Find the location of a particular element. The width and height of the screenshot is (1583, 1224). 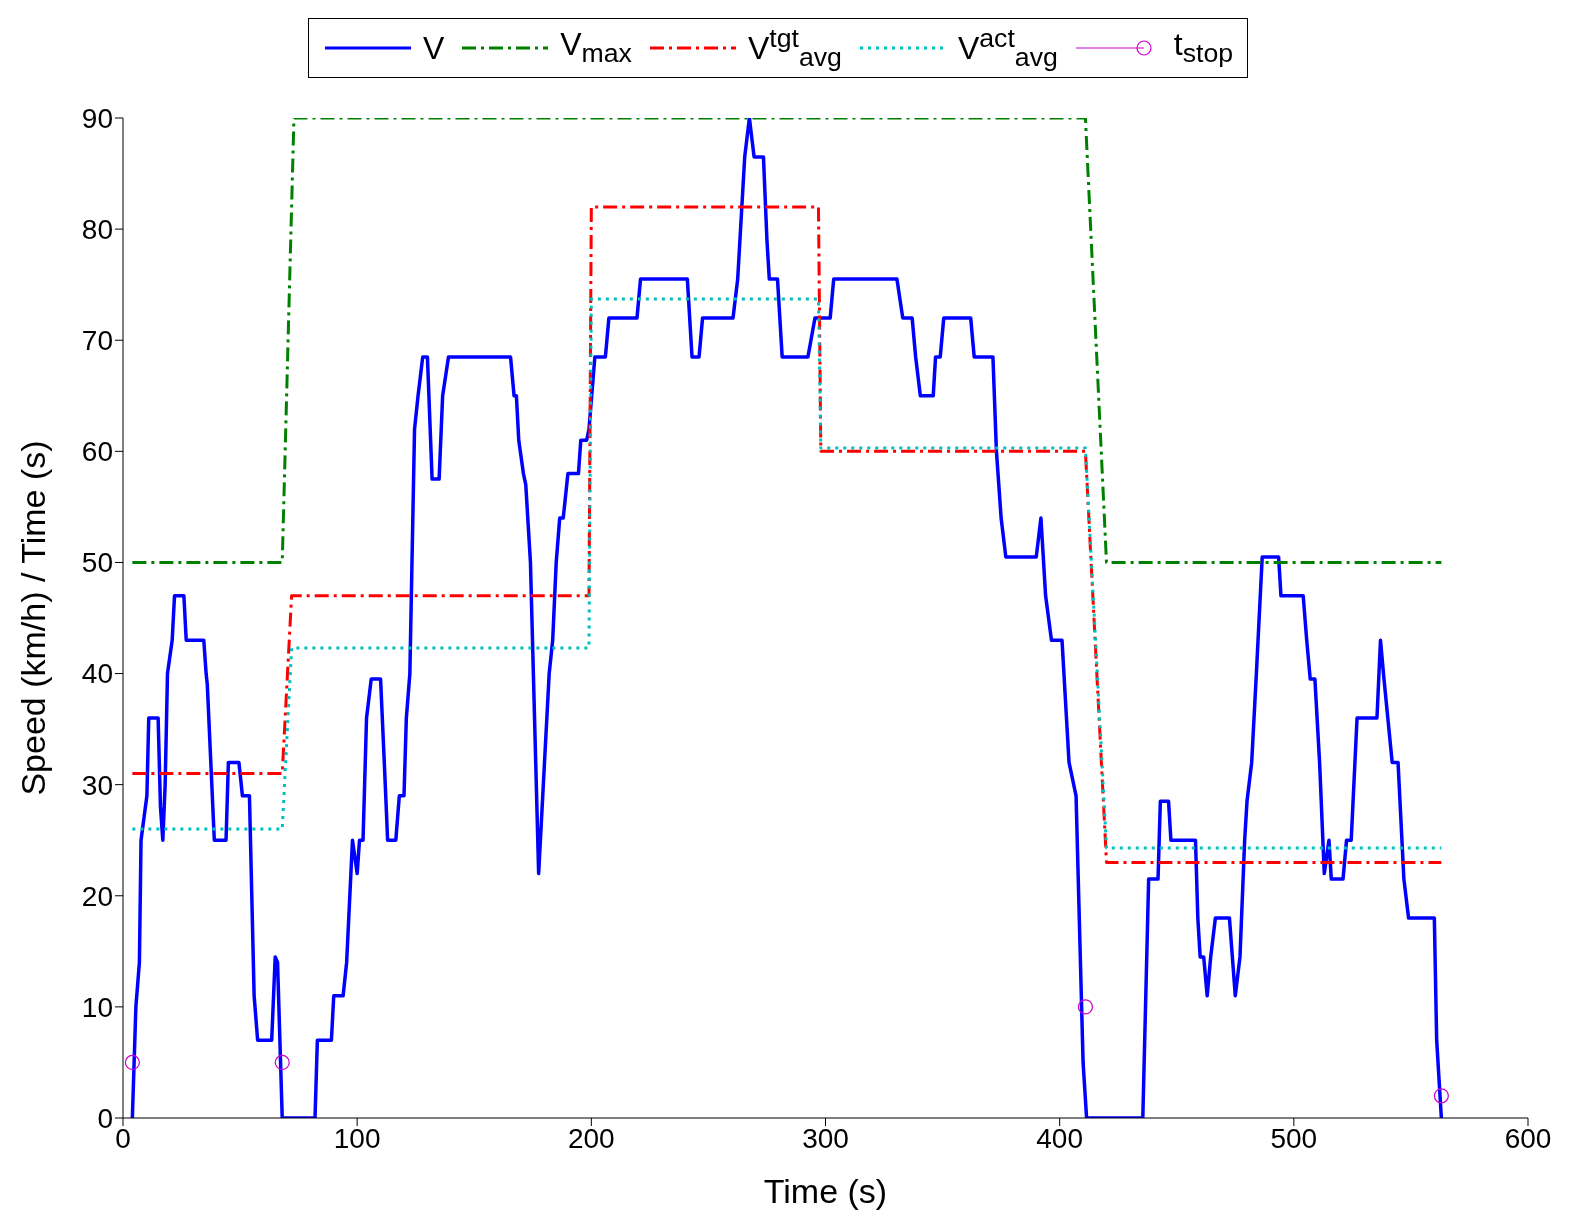

y-tick-label: 0 is located at coordinates (105, 1118).